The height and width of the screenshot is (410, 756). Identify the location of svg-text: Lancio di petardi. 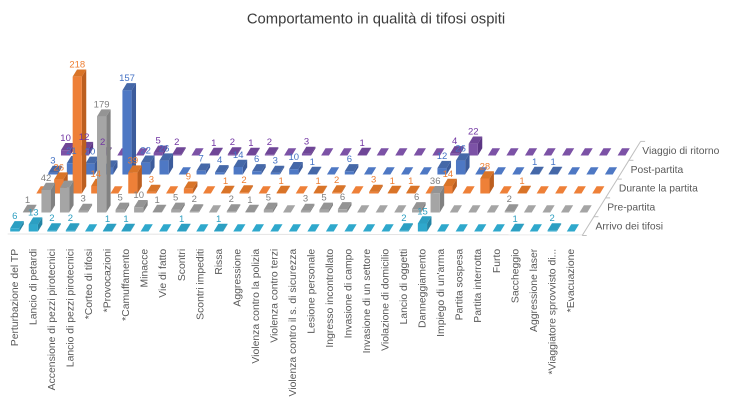
(34, 287).